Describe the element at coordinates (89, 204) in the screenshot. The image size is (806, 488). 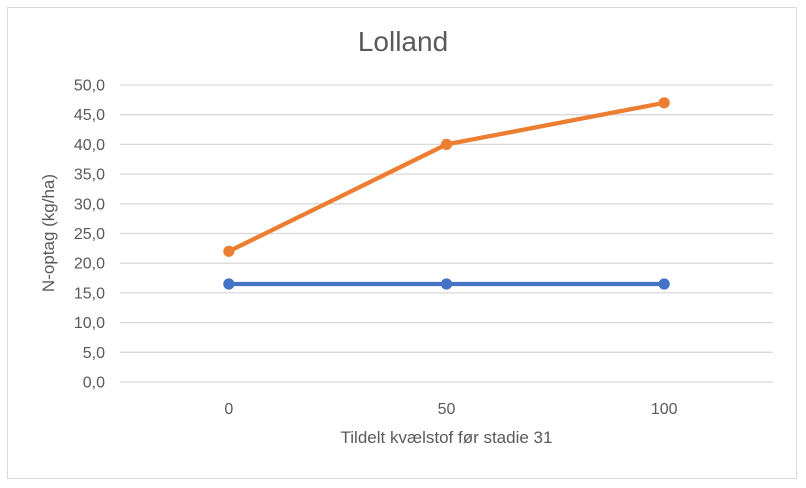
I see `y-tick-label: 30,0` at that location.